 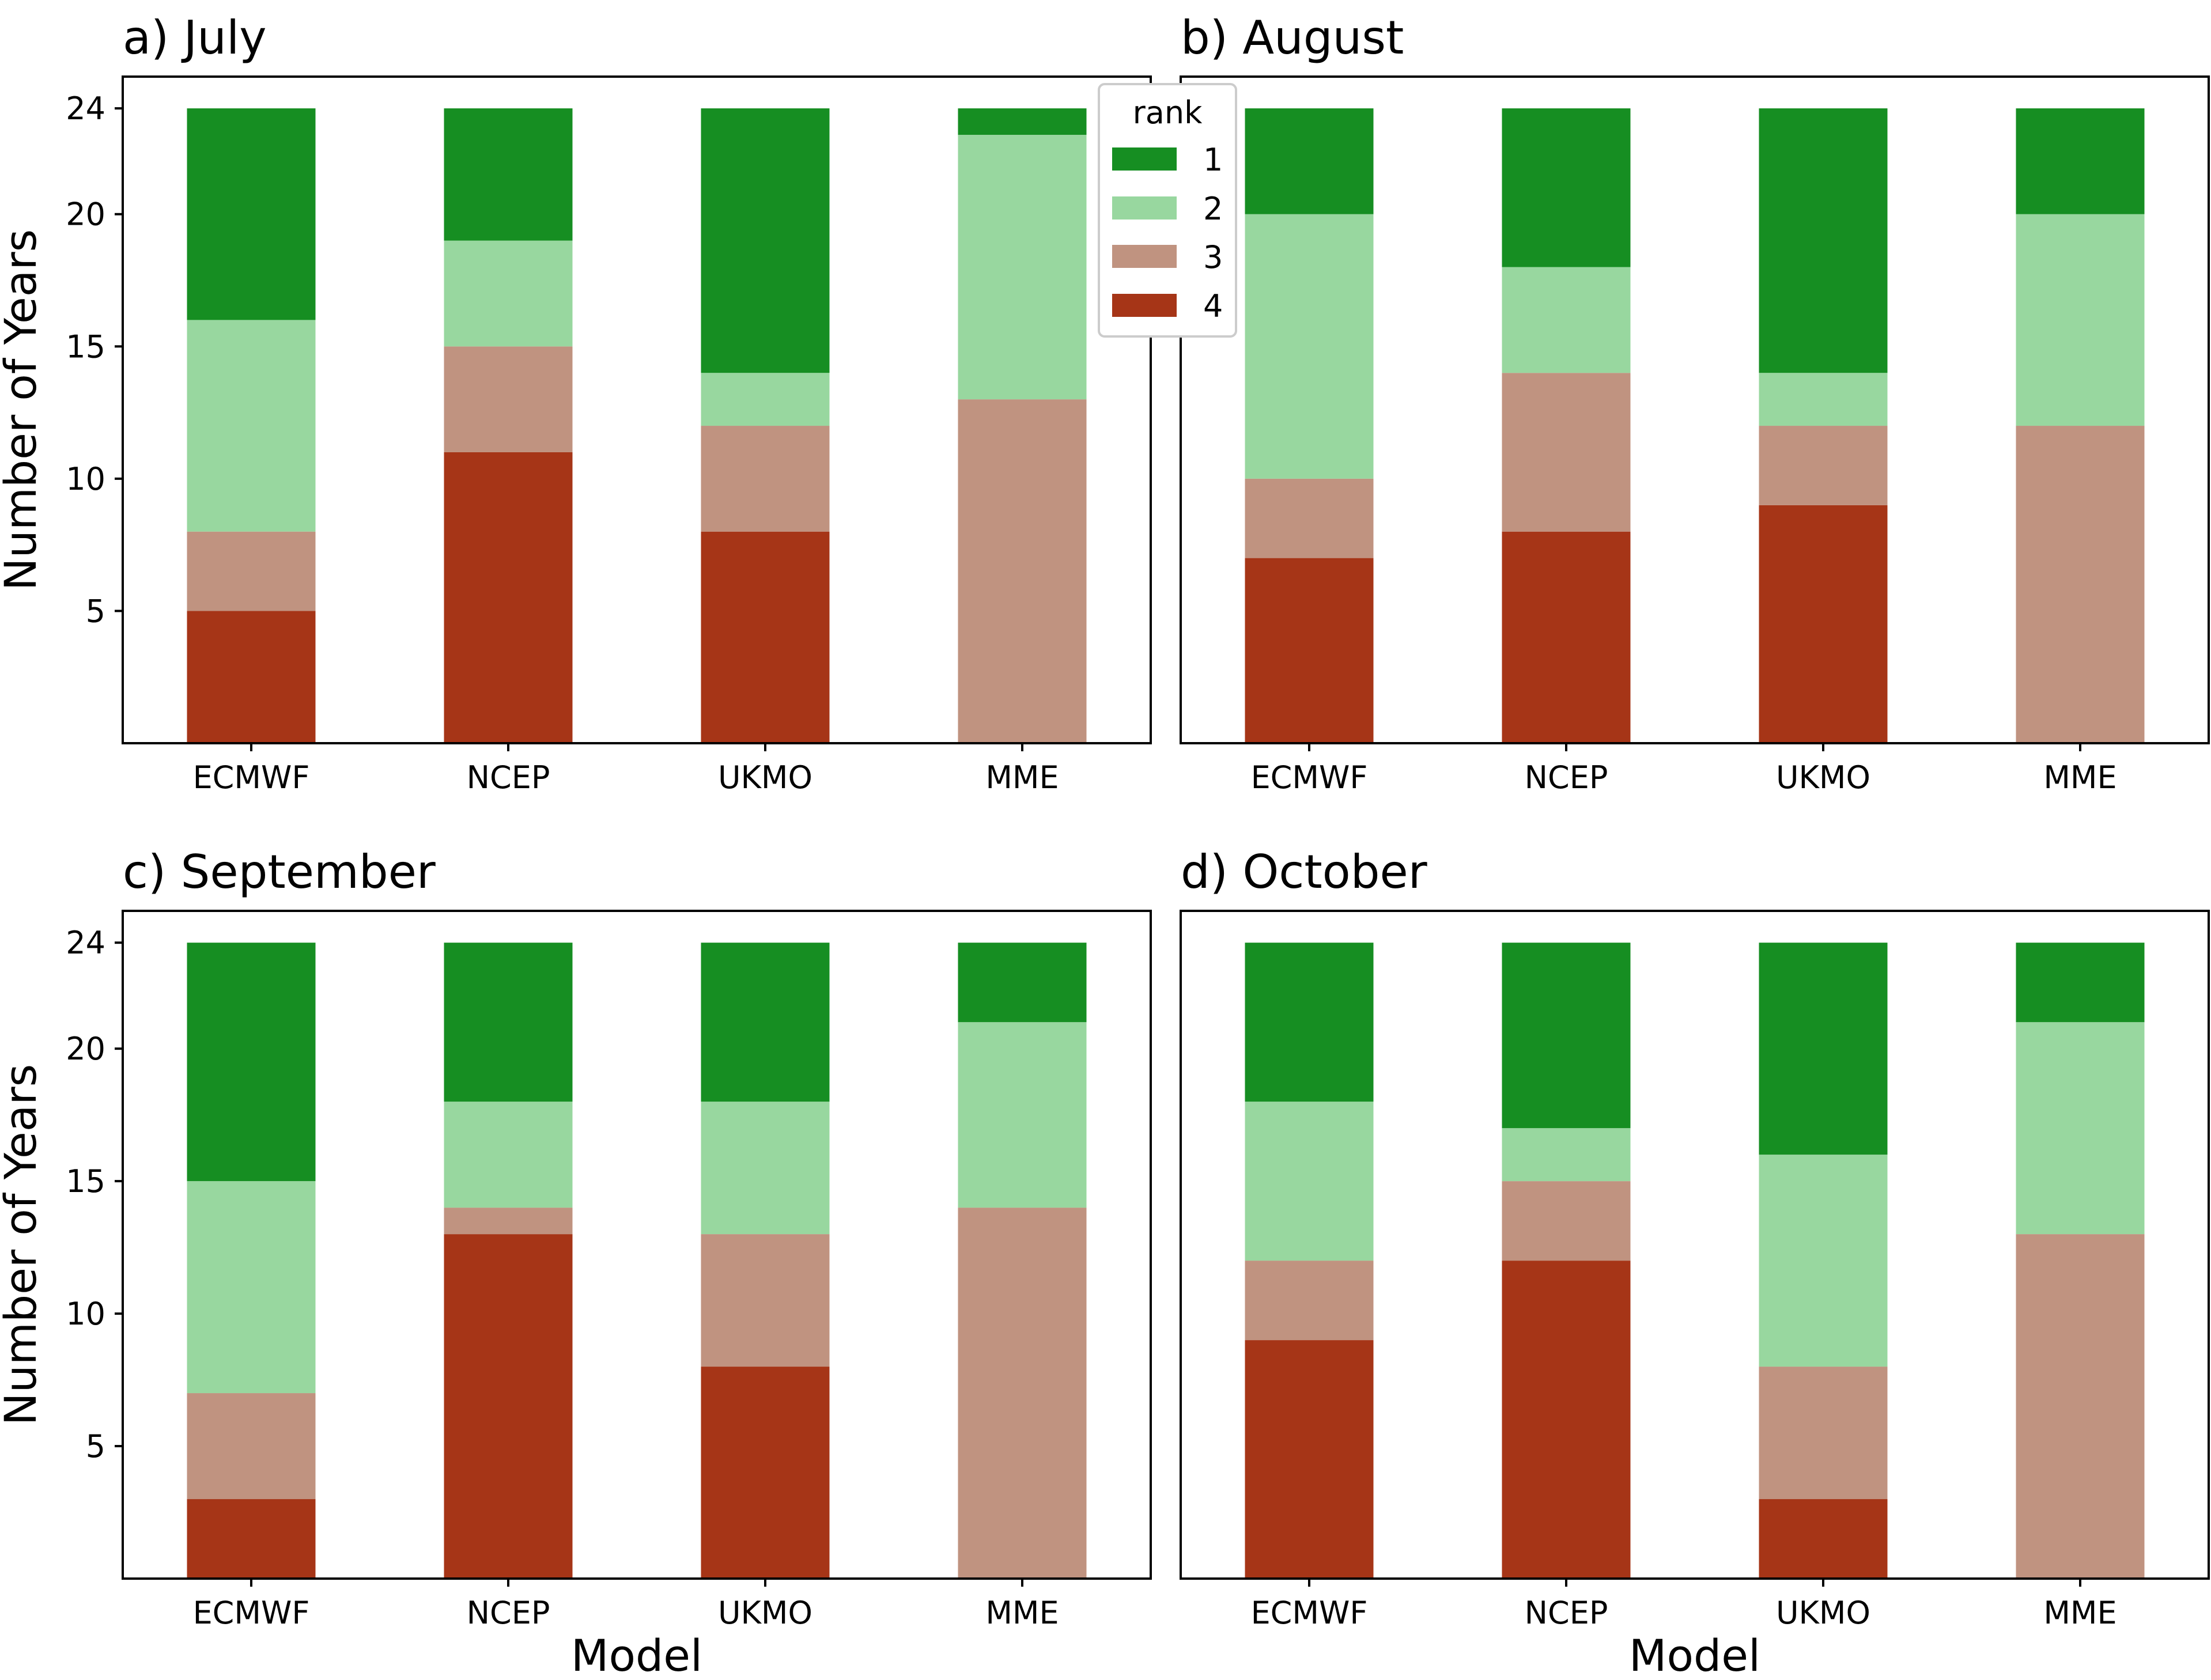 What do you see at coordinates (1213, 306) in the screenshot?
I see `legend-label-4: 4` at bounding box center [1213, 306].